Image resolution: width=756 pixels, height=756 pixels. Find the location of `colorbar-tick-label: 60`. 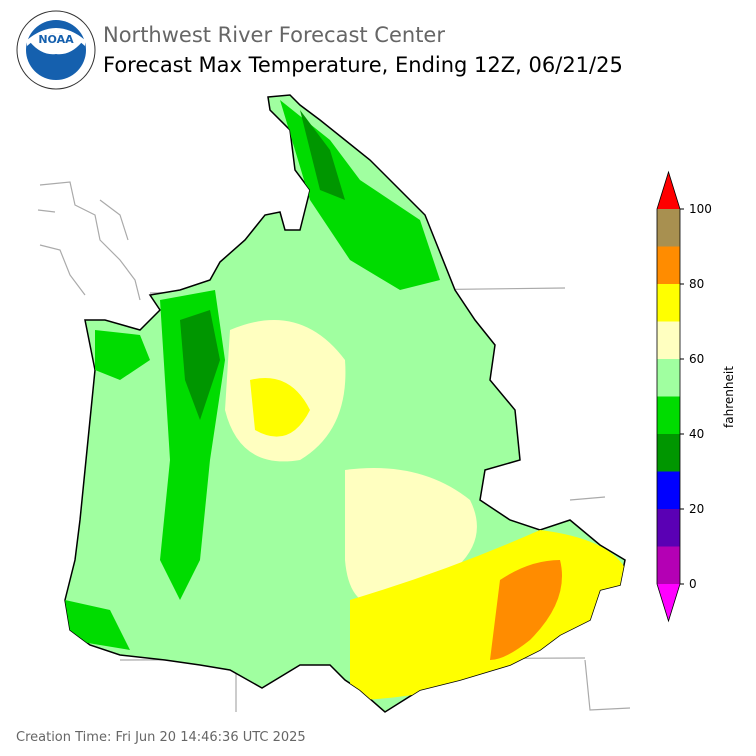

colorbar-tick-label: 60 is located at coordinates (696, 359).